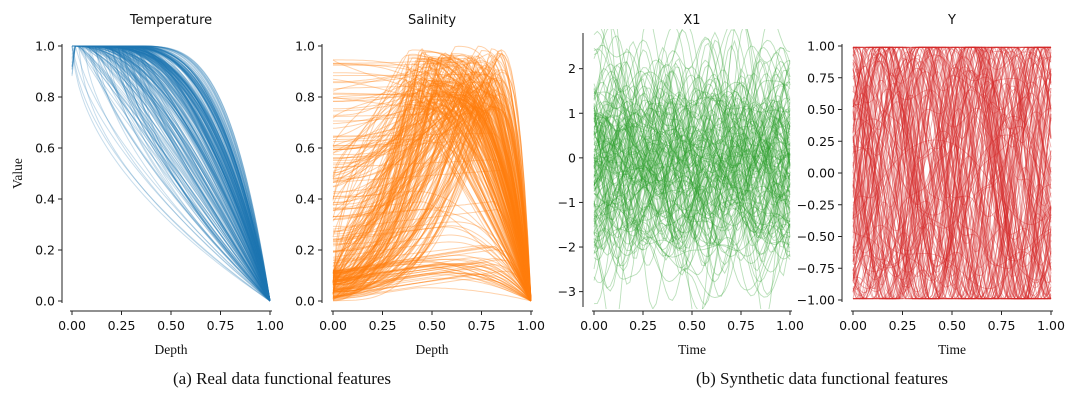  I want to click on x-tick-label: 0.50, so click(952, 325).